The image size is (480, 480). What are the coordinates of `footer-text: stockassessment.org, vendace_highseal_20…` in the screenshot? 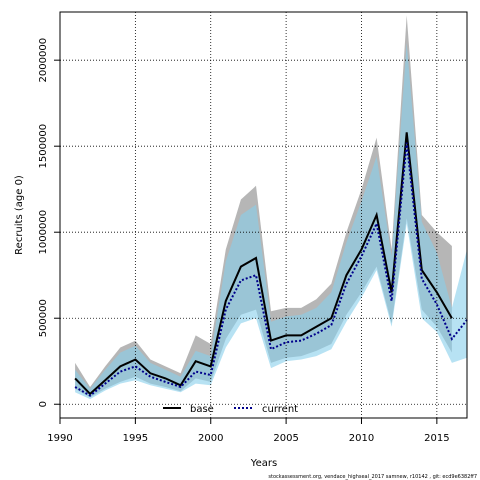 It's located at (372, 477).